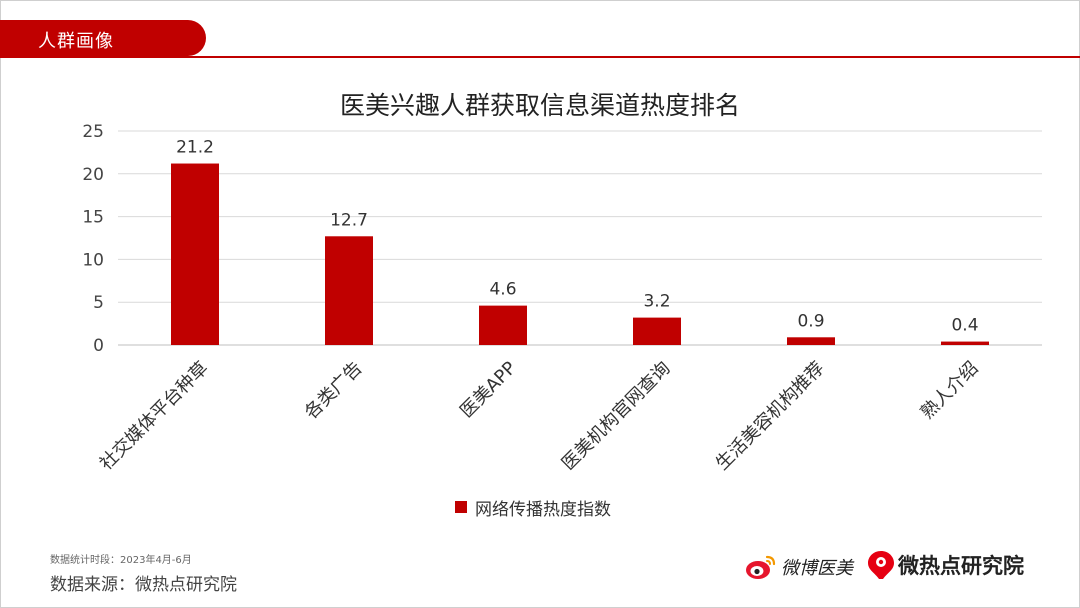  I want to click on y-tick-label: 20, so click(93, 175).